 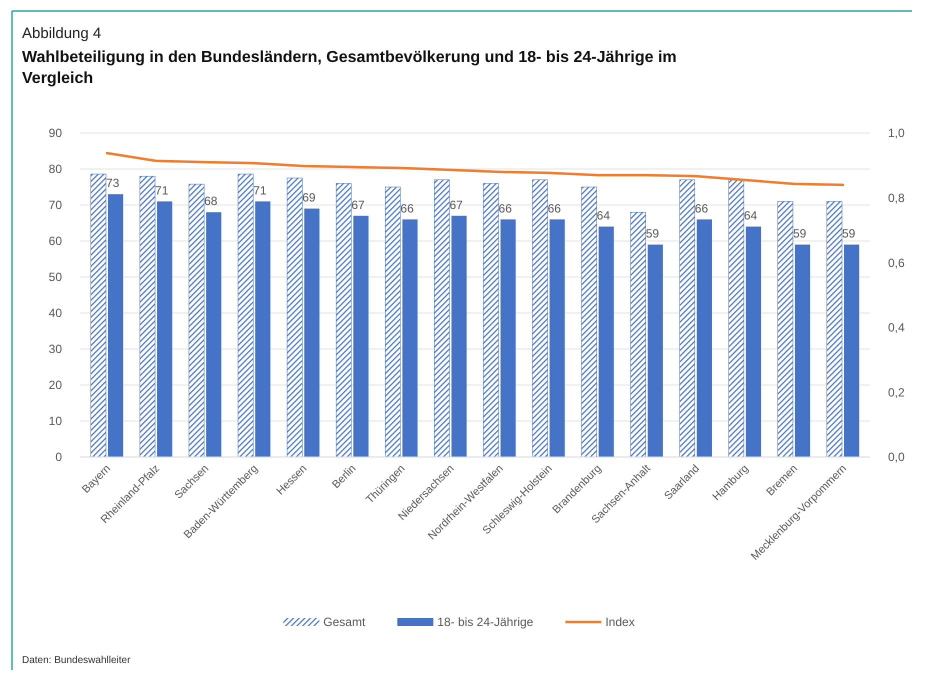 I want to click on y-tick-label: 80, so click(x=55, y=169).